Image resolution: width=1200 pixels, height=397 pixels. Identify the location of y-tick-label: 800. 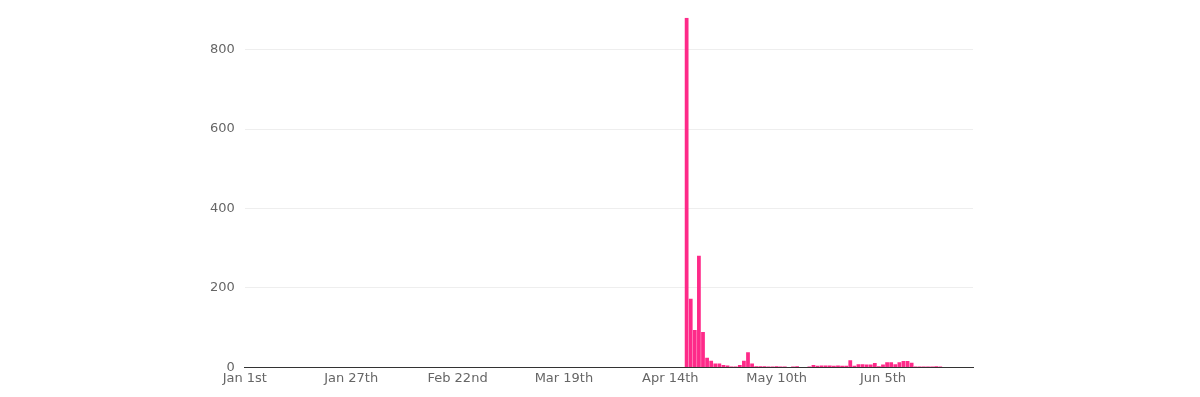
(222, 48).